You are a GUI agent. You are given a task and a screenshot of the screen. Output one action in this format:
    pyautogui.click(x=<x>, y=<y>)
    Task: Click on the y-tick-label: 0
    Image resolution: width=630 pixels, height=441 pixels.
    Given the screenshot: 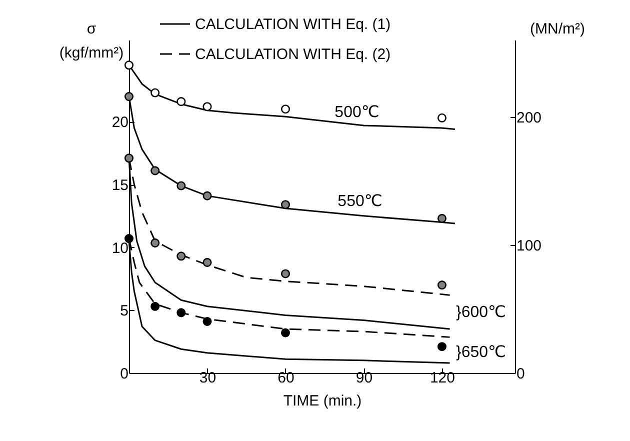 What is the action you would take?
    pyautogui.click(x=124, y=374)
    